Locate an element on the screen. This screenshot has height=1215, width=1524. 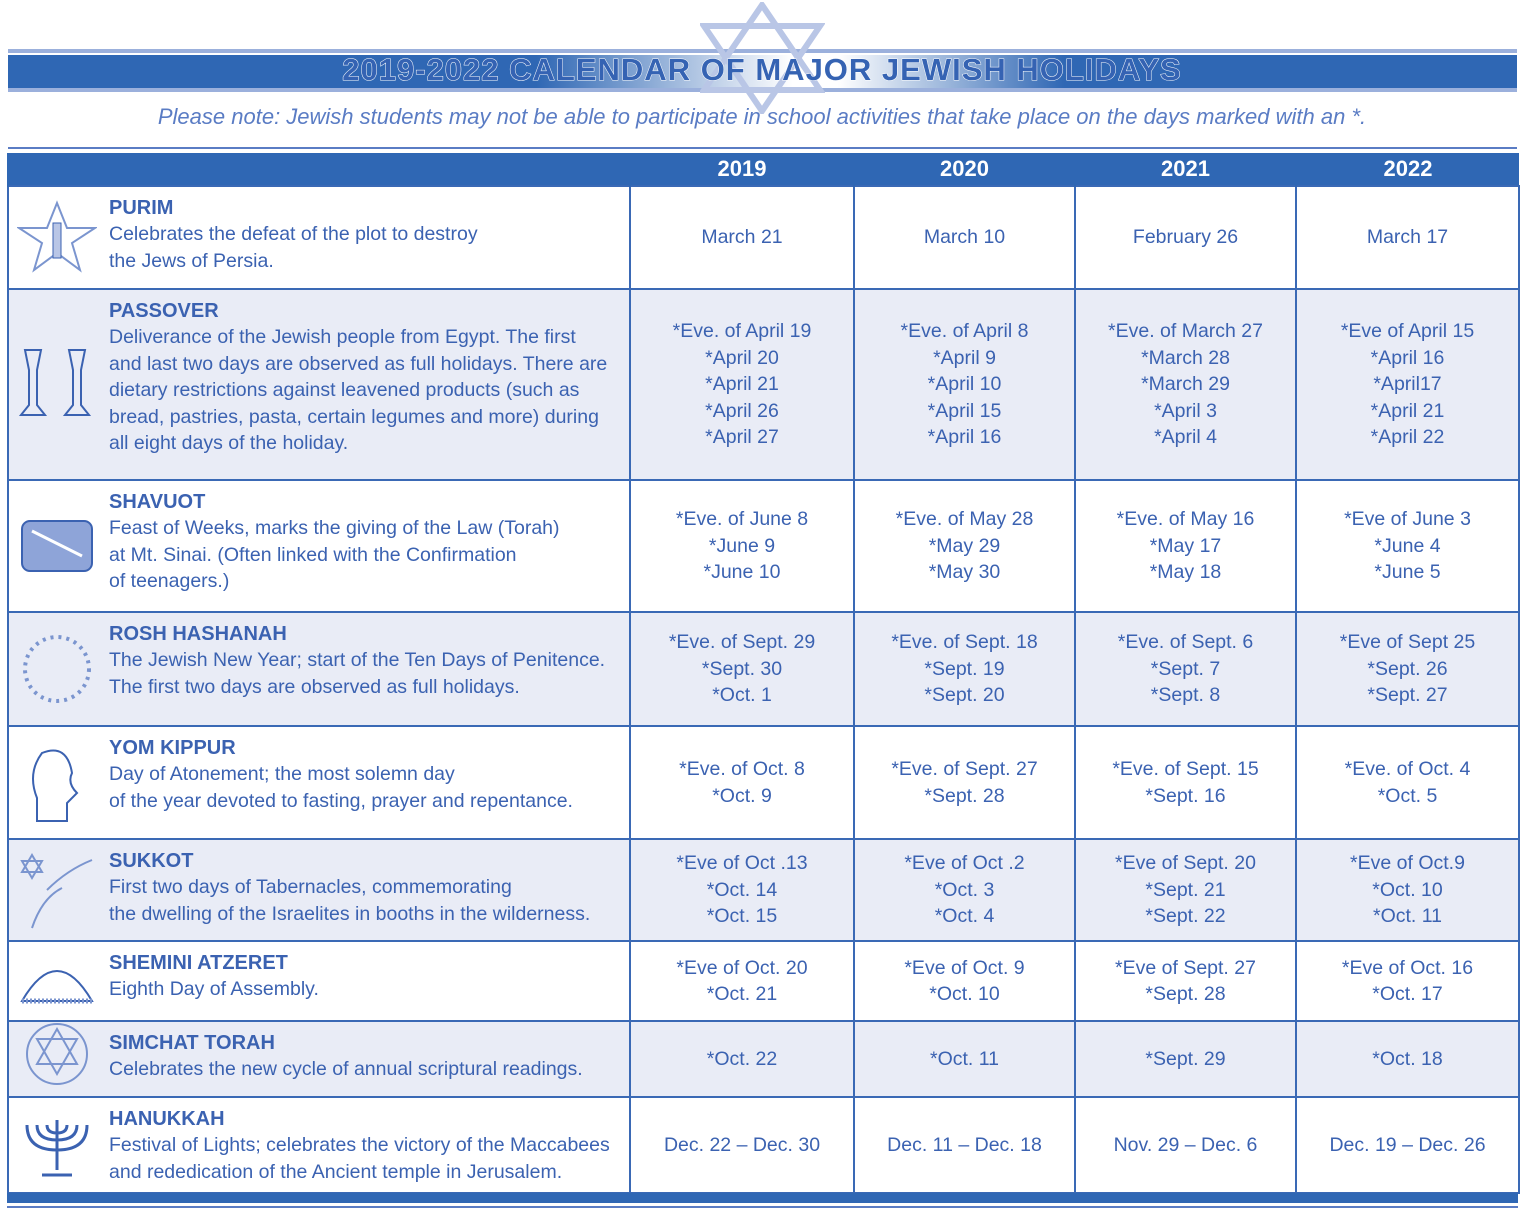
kiddush-cups-icon is located at coordinates (55, 382).